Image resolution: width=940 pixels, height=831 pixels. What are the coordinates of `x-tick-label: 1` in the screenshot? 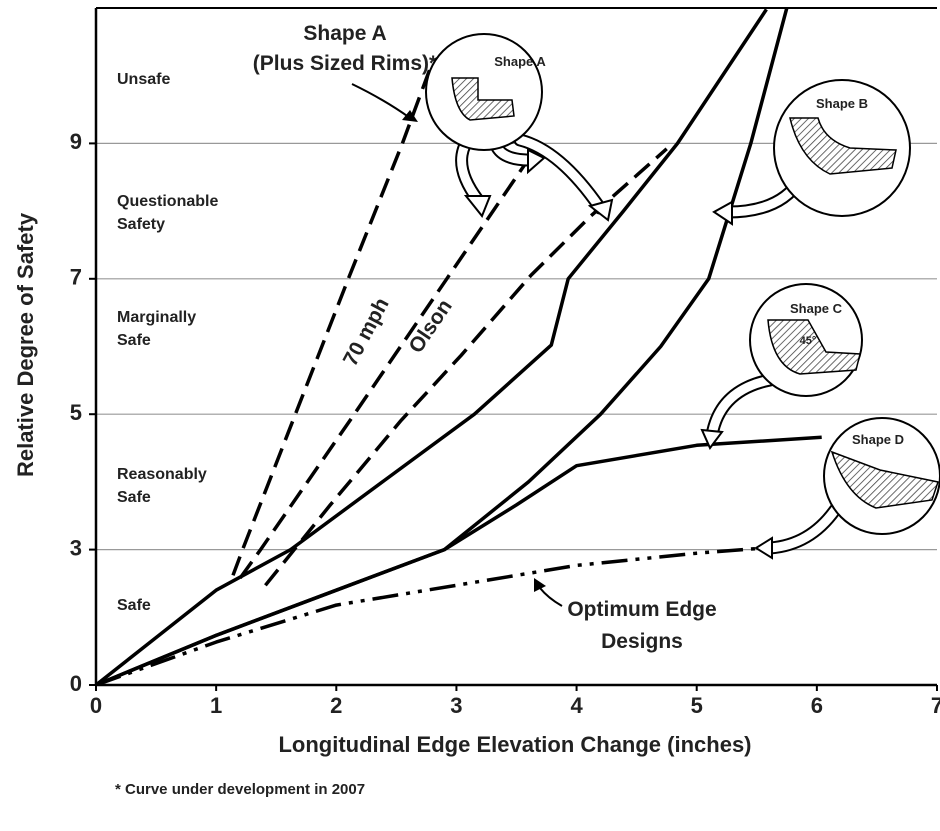 It's located at (216, 705).